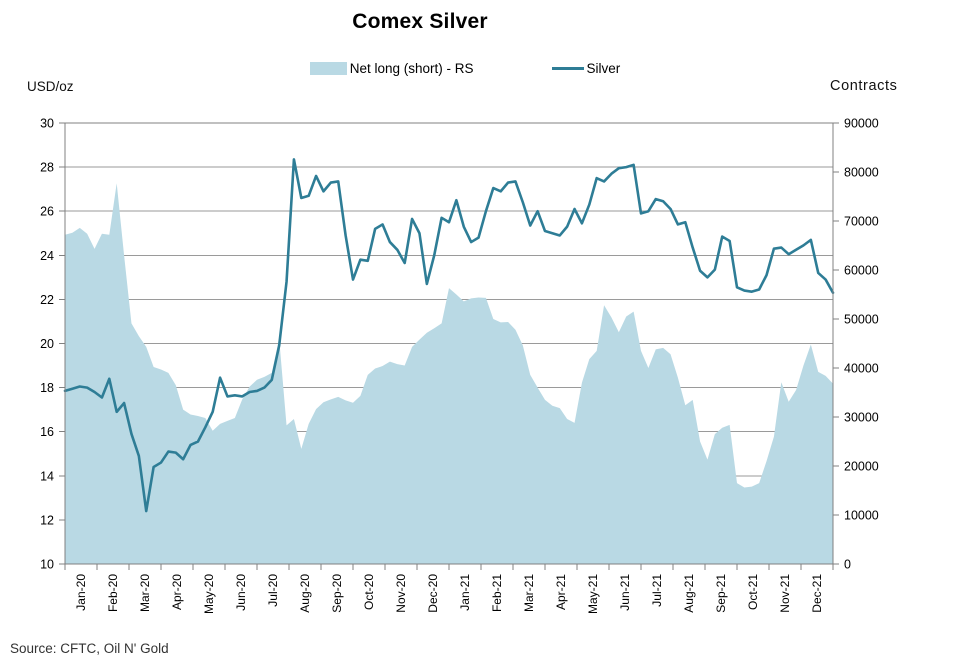 This screenshot has width=962, height=669. What do you see at coordinates (47, 565) in the screenshot?
I see `left-tick-label: 10` at bounding box center [47, 565].